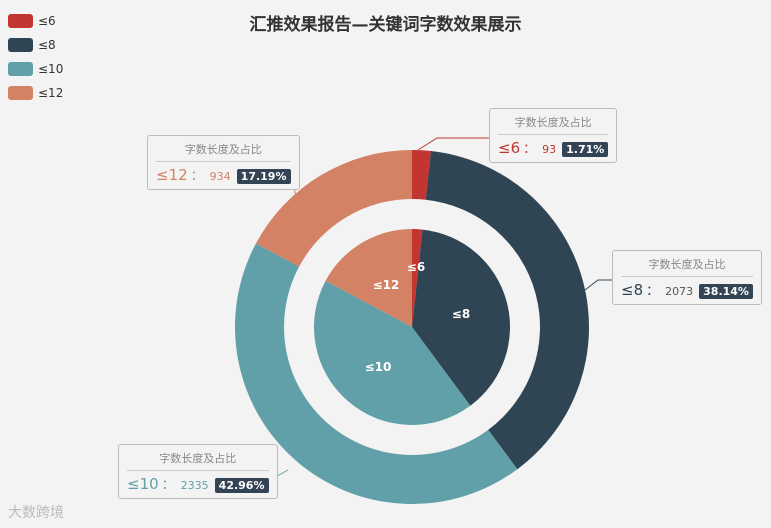 This screenshot has height=528, width=771. What do you see at coordinates (687, 277) in the screenshot?
I see `callout-le8: 字数长度及占比 ≤8 ： 2073 38.14%` at bounding box center [687, 277].